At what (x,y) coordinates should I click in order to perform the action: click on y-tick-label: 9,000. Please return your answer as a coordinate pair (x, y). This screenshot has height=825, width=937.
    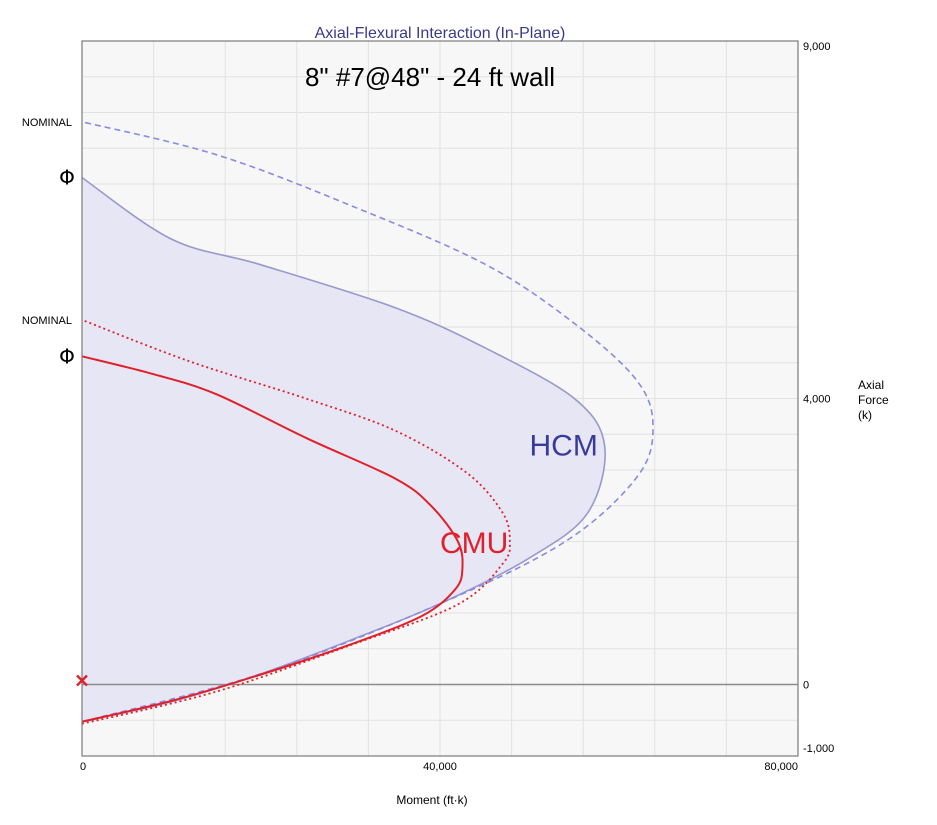
    Looking at the image, I should click on (817, 47).